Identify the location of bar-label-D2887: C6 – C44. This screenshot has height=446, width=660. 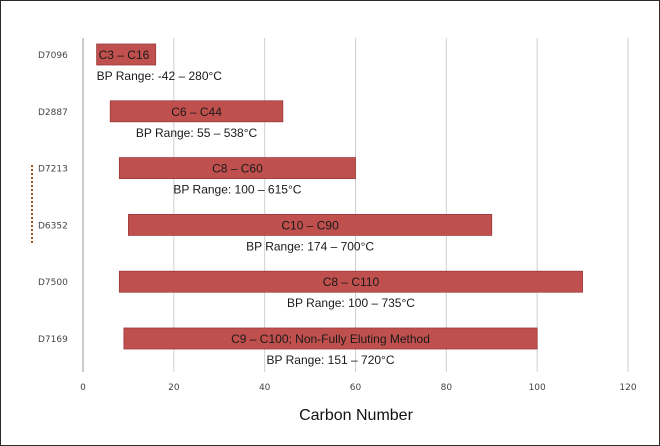
(196, 112).